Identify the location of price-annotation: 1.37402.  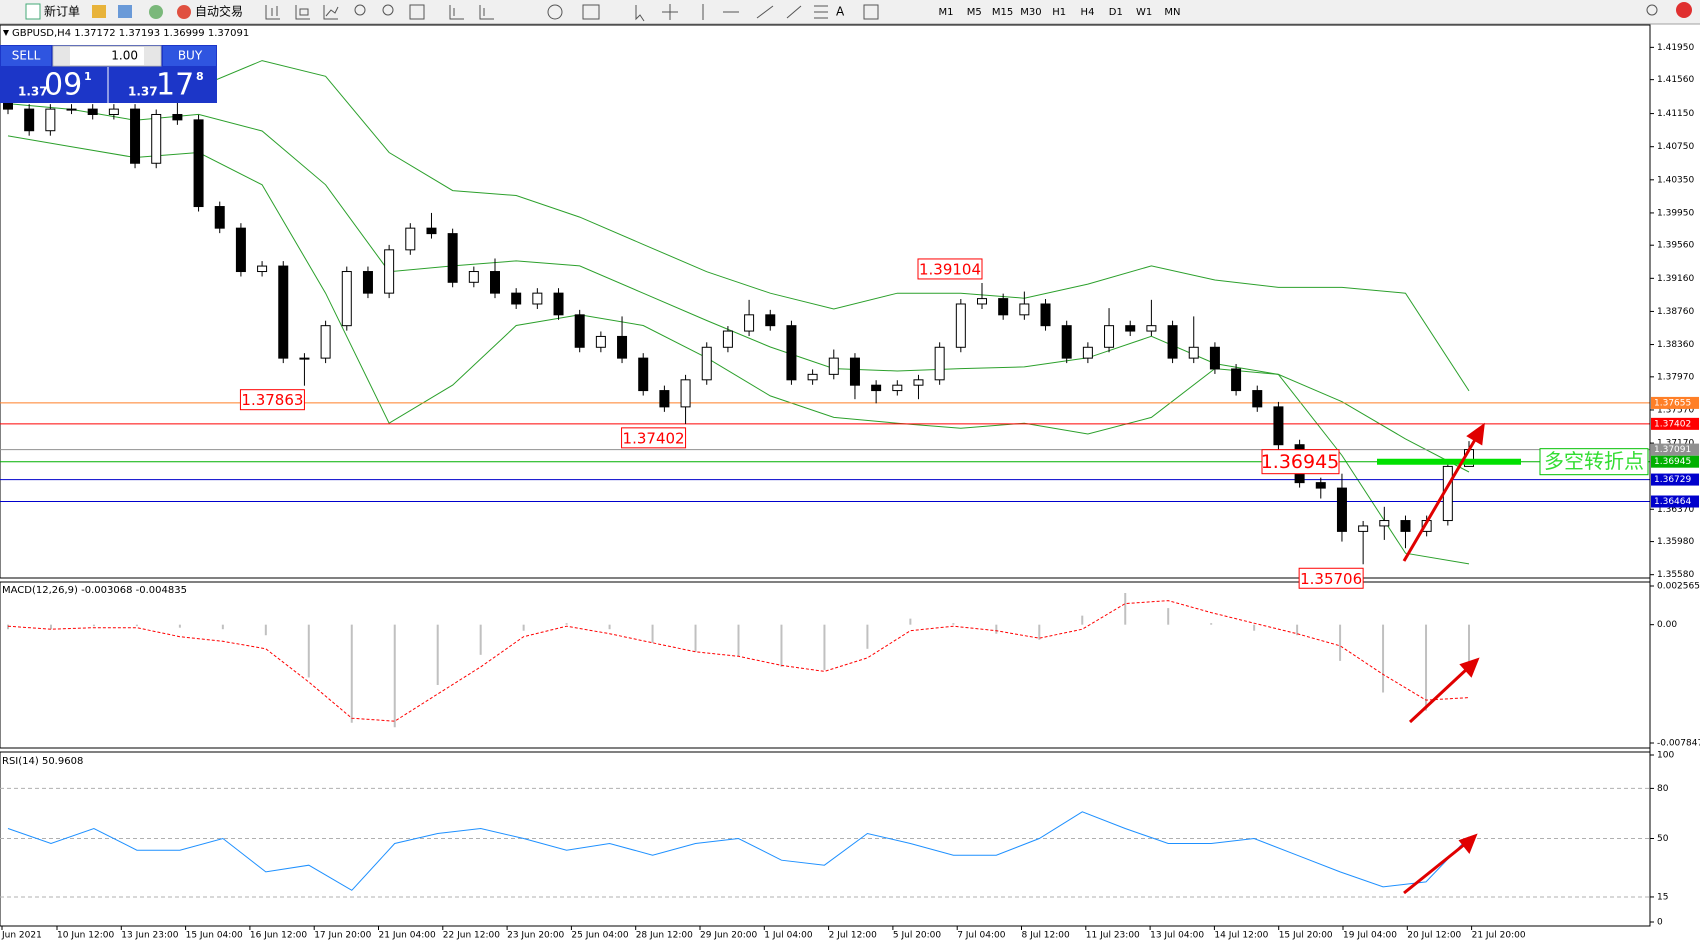
(654, 438).